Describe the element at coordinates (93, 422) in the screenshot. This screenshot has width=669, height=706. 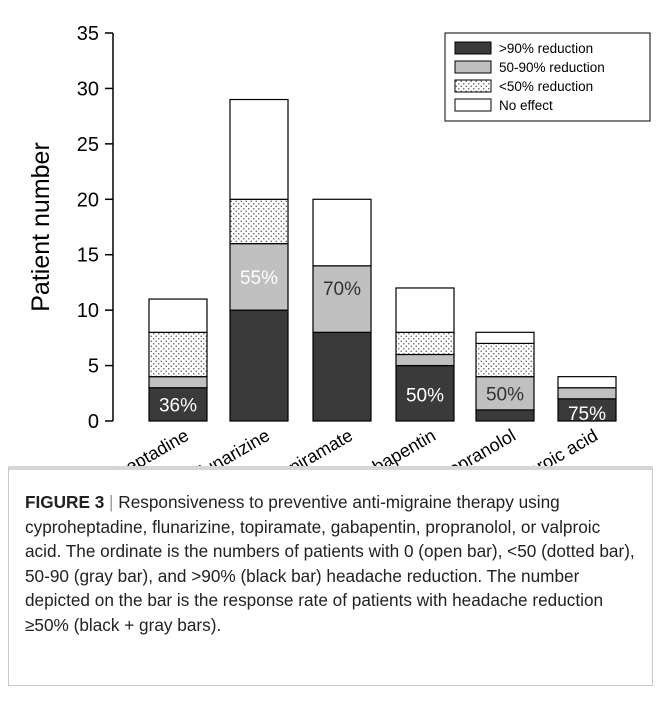
I see `y-tick-label: 0` at that location.